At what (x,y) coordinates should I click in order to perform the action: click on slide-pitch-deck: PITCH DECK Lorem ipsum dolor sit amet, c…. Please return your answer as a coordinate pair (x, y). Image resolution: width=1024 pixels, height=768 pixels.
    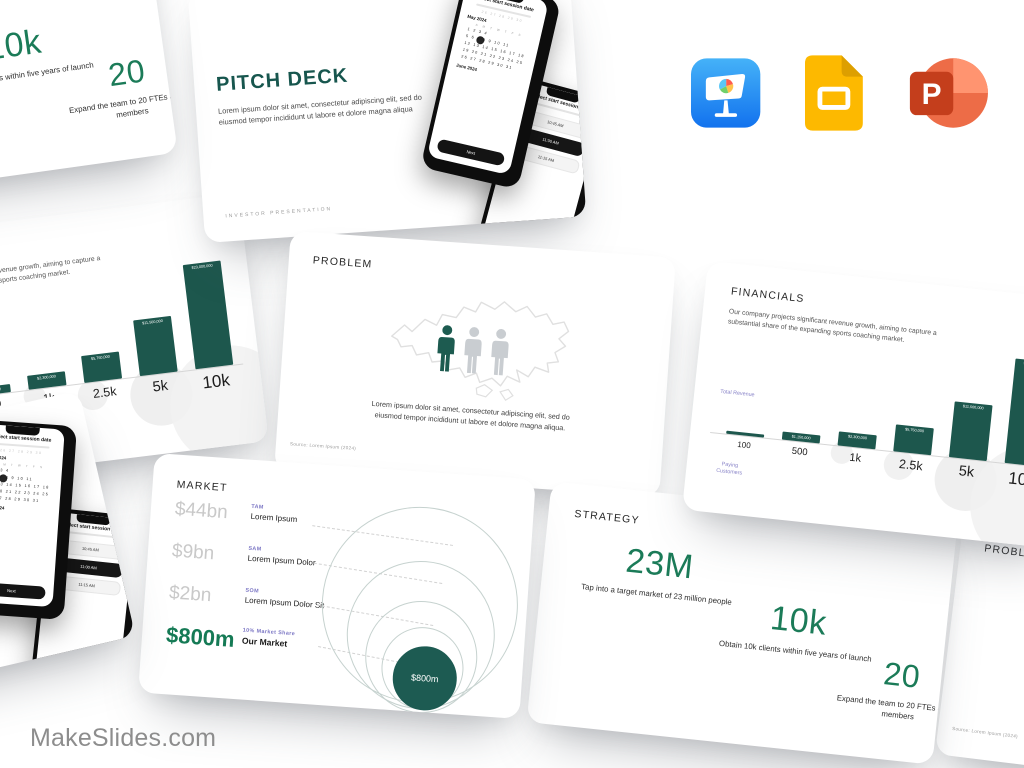
    Looking at the image, I should click on (387, 122).